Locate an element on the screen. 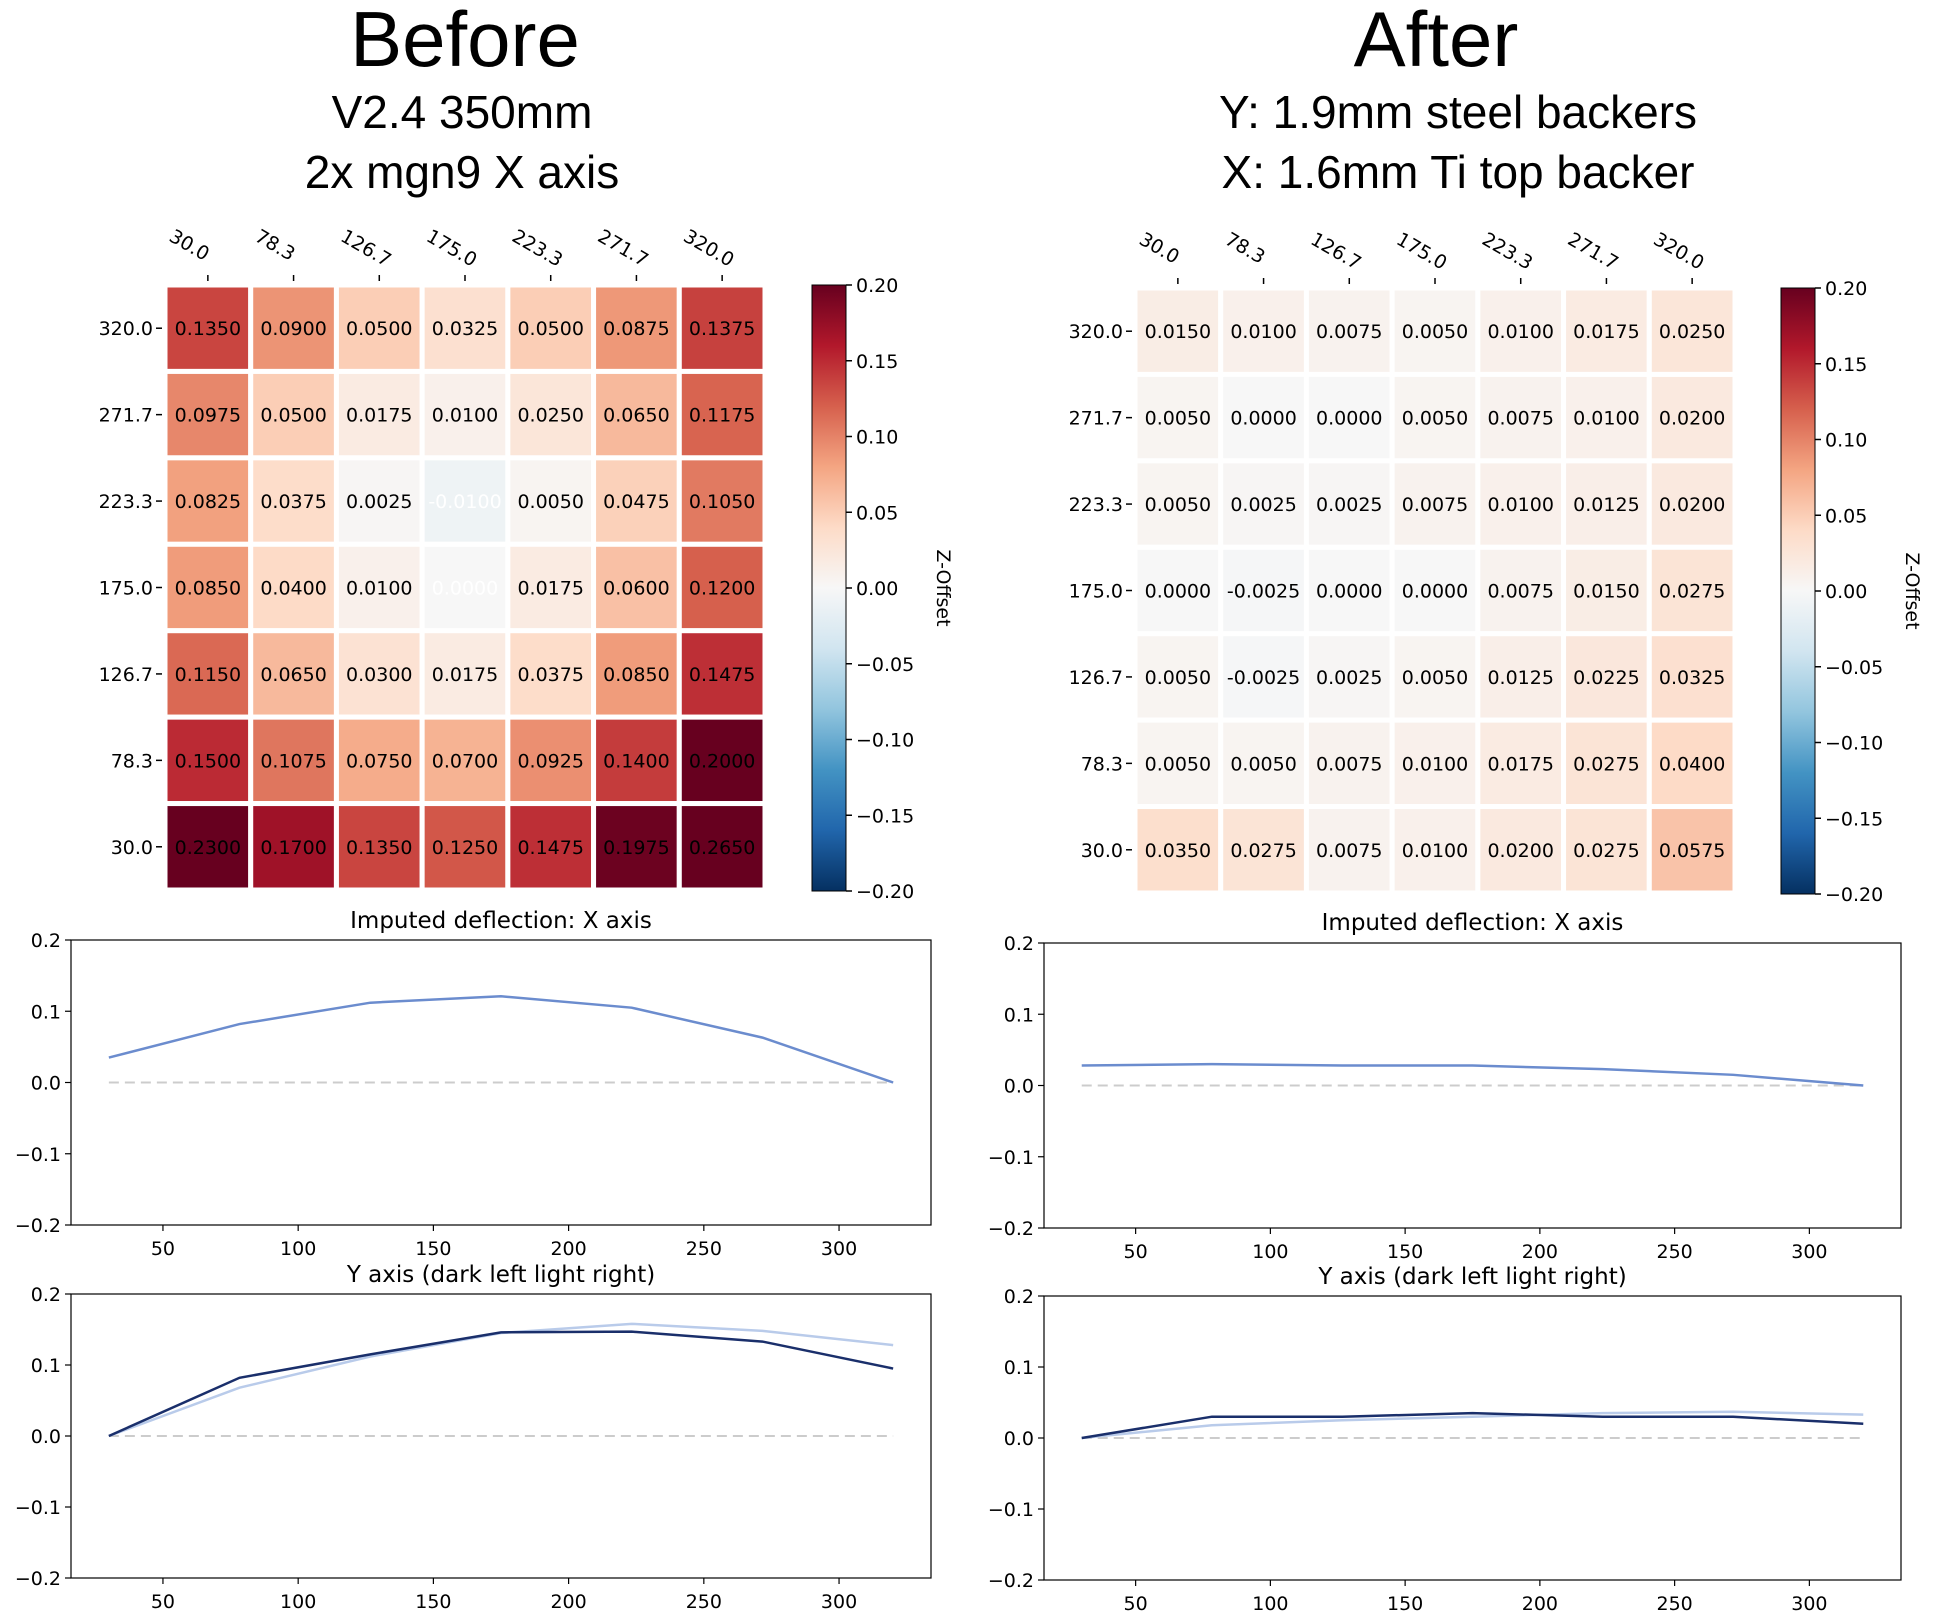 The image size is (1938, 1620). colorbar-tick-label: −0.15 is located at coordinates (885, 816).